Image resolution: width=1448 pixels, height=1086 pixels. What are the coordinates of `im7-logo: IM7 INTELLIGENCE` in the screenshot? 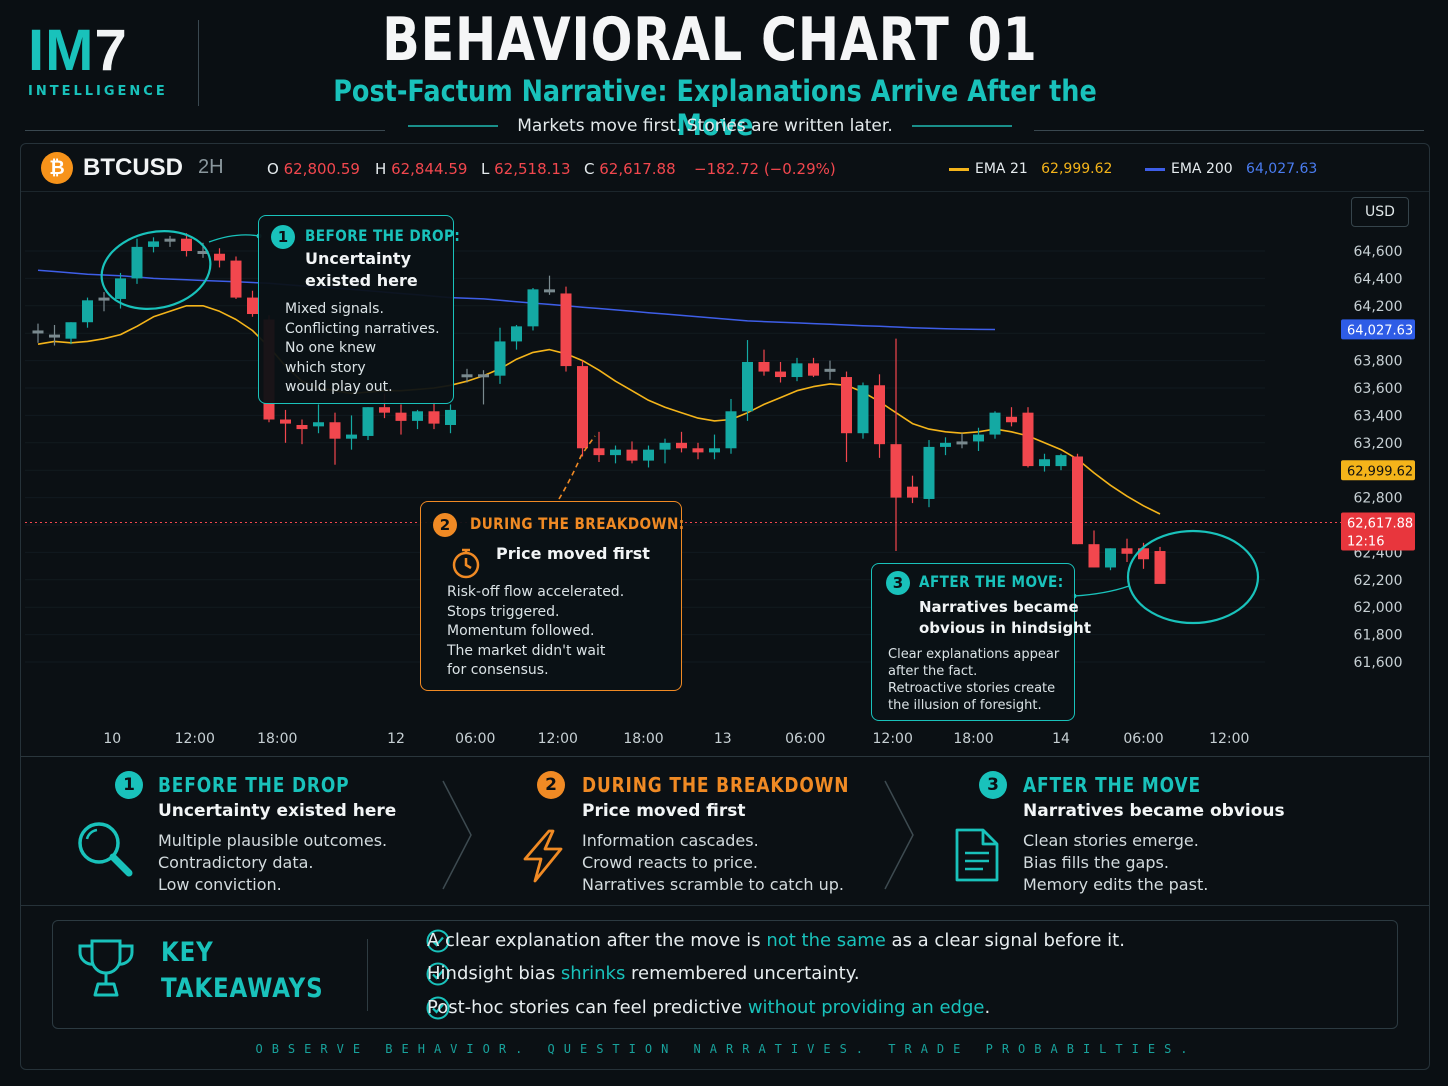 It's located at (98, 61).